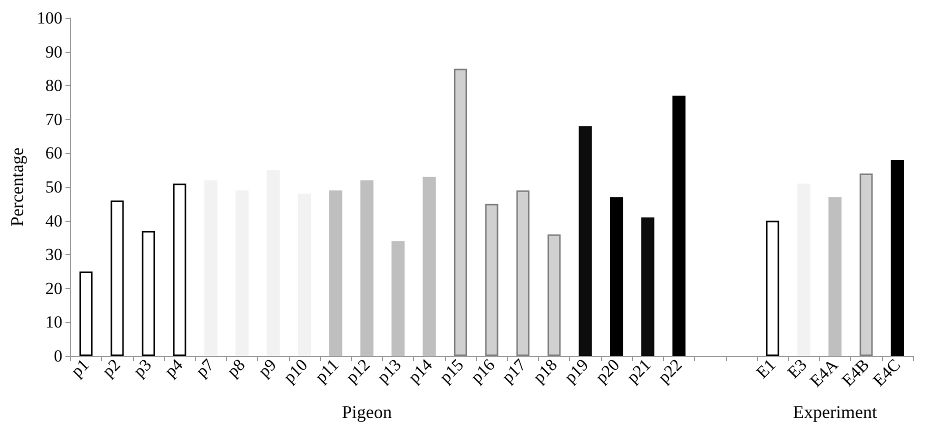 This screenshot has height=438, width=925. I want to click on x-tick-label: p11, so click(326, 370).